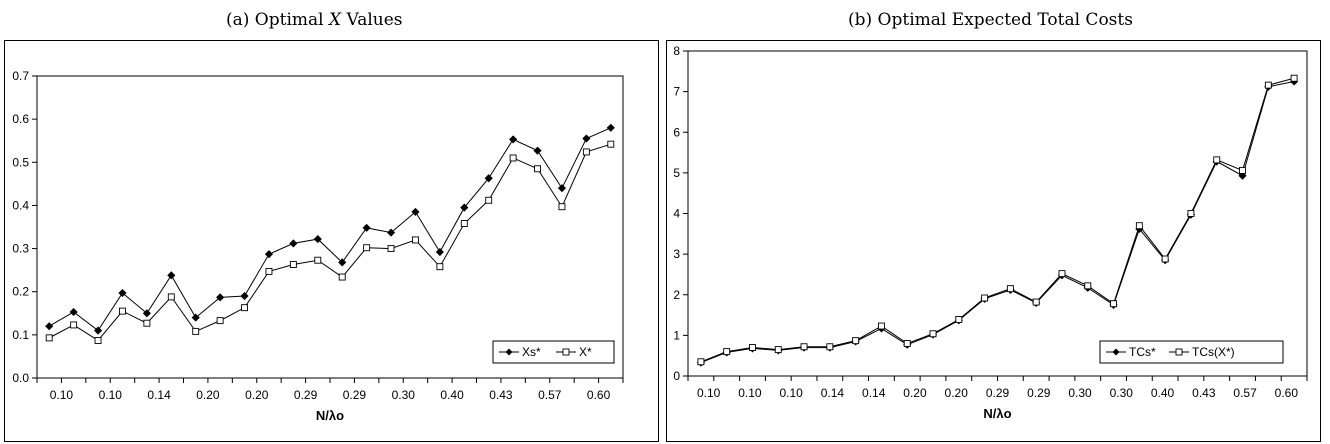 This screenshot has height=444, width=1330. What do you see at coordinates (20, 162) in the screenshot?
I see `y-tick-label: 0.5` at bounding box center [20, 162].